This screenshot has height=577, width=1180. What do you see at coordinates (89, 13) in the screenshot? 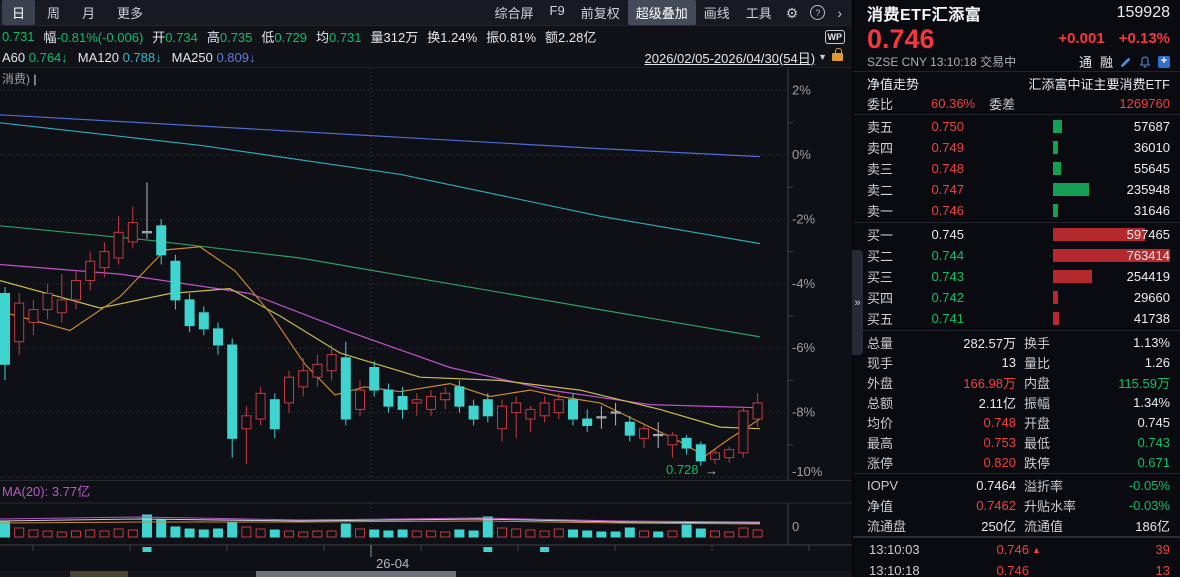
I see `tab-period-月: 月` at bounding box center [89, 13].